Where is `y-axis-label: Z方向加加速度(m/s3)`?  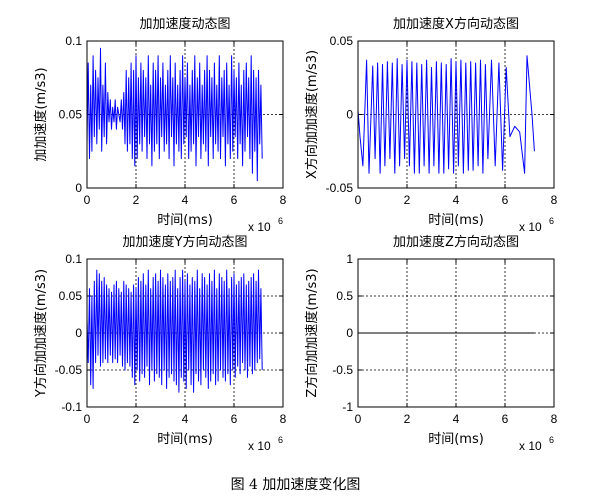 y-axis-label: Z方向加加速度(m/s3) is located at coordinates (312, 332).